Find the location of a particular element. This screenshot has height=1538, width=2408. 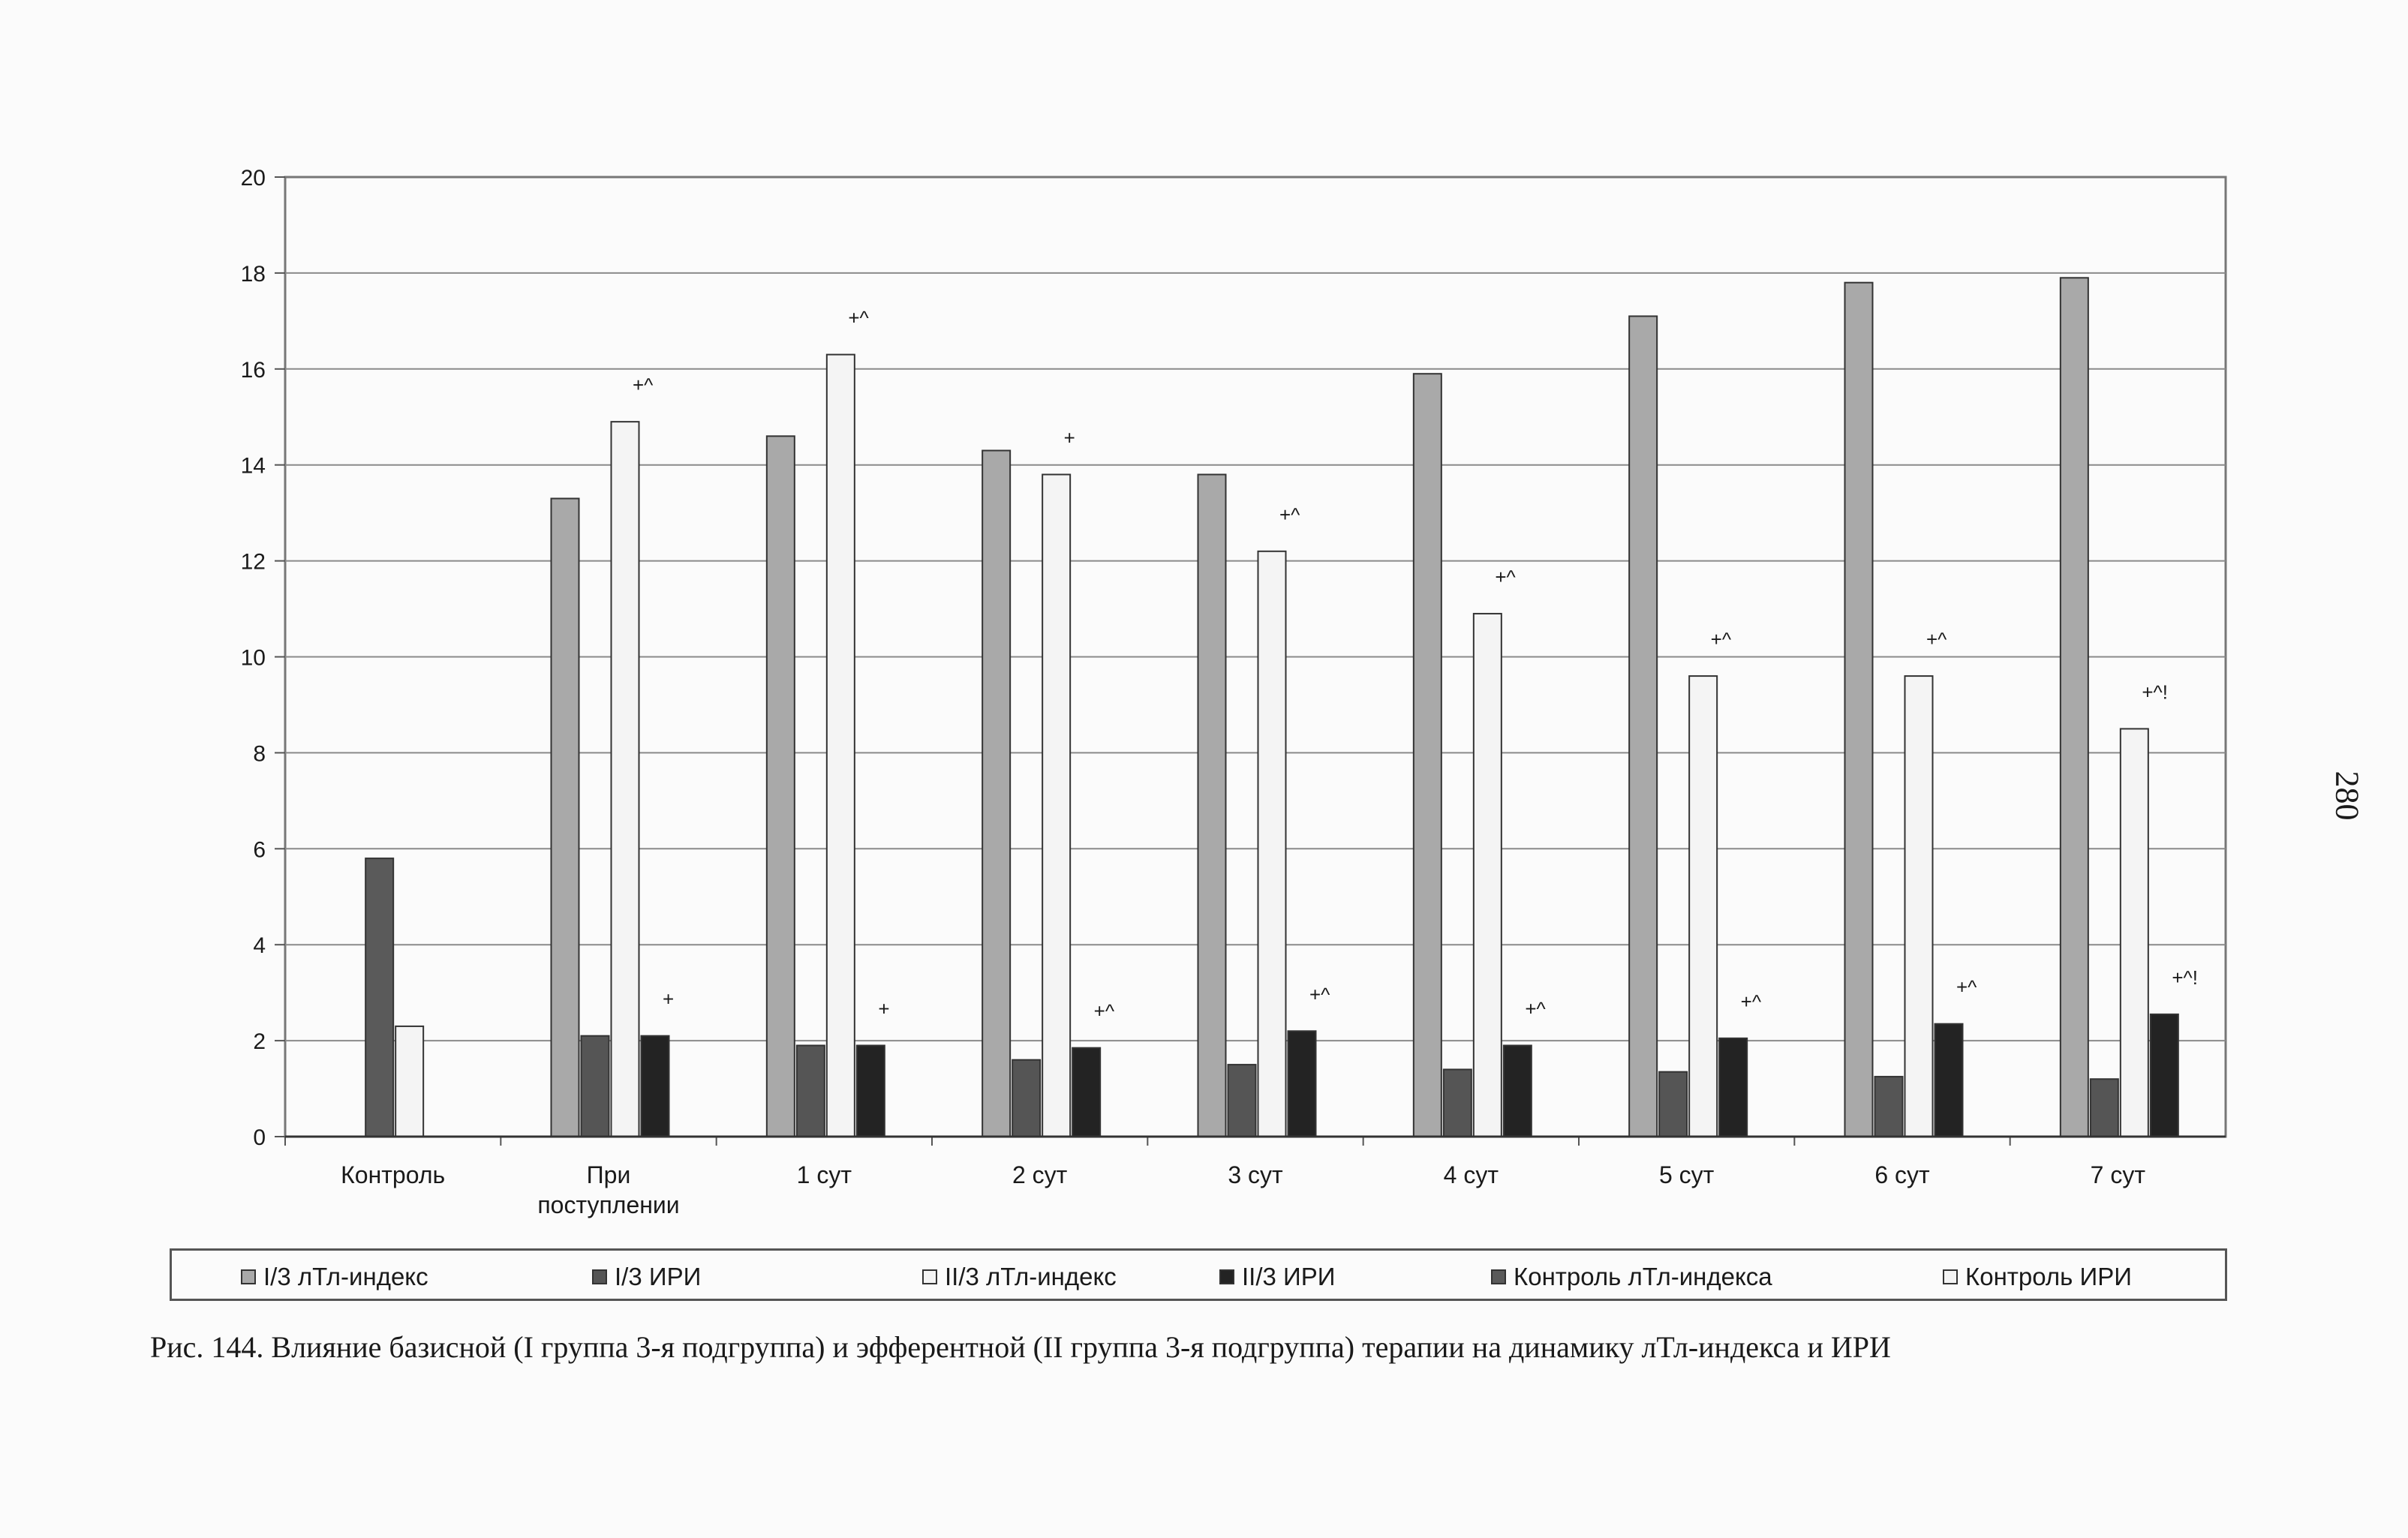

legend-label: I/3 ИРИ is located at coordinates (658, 1276).